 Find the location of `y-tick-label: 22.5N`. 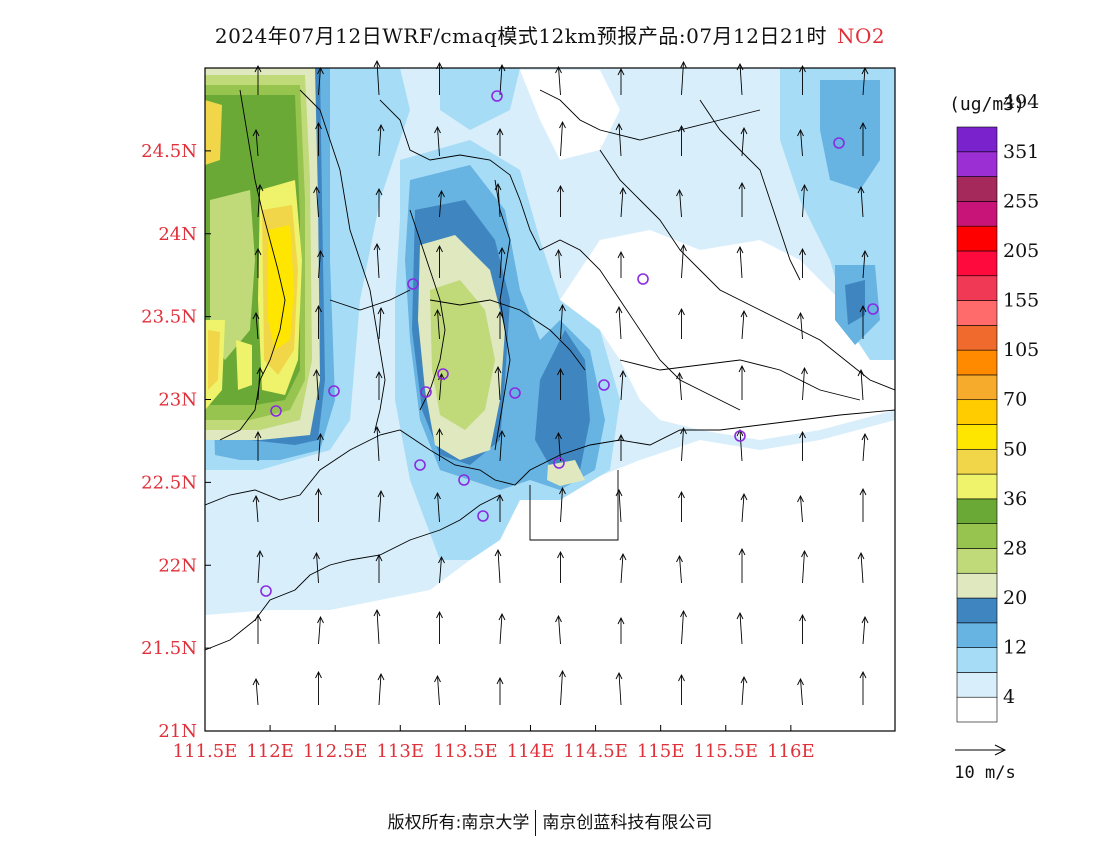

y-tick-label: 22.5N is located at coordinates (169, 482).